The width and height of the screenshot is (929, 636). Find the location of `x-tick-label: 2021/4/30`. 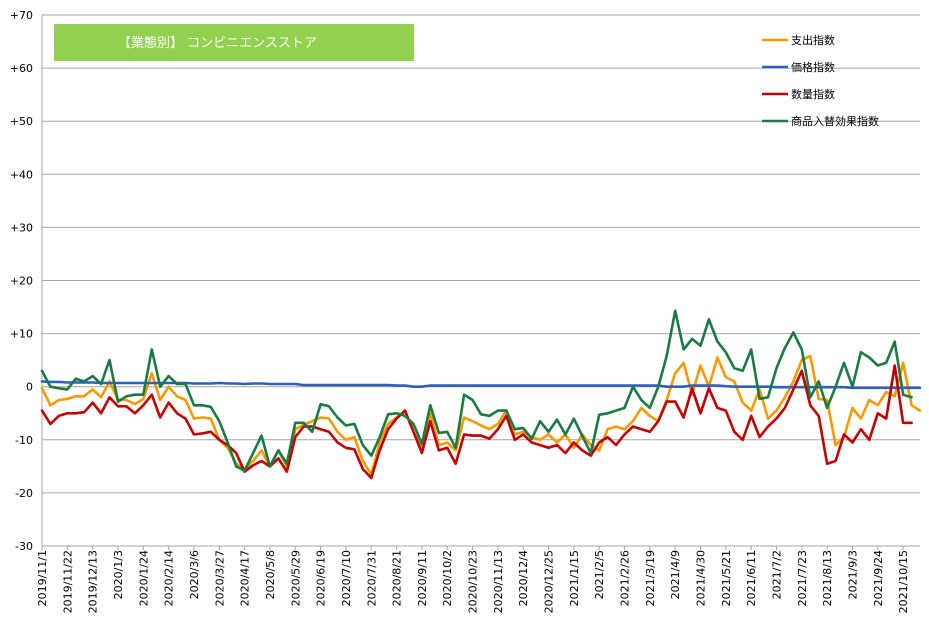

x-tick-label: 2021/4/30 is located at coordinates (701, 578).